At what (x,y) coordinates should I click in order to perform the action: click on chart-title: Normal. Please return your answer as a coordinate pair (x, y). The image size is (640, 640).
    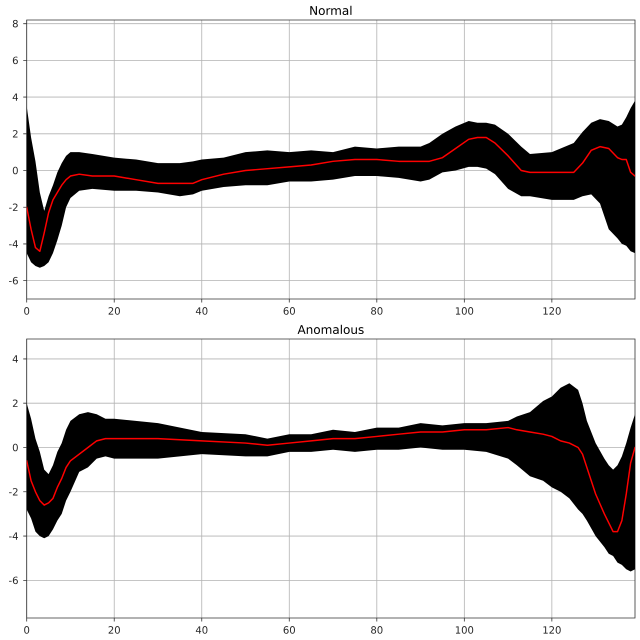
    Looking at the image, I should click on (331, 11).